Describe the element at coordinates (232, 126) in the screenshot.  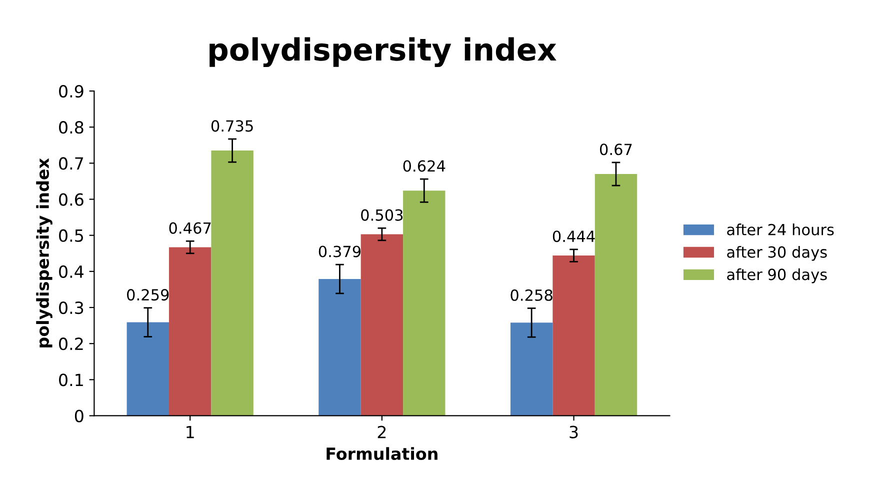
I see `data-label: 0.735` at that location.